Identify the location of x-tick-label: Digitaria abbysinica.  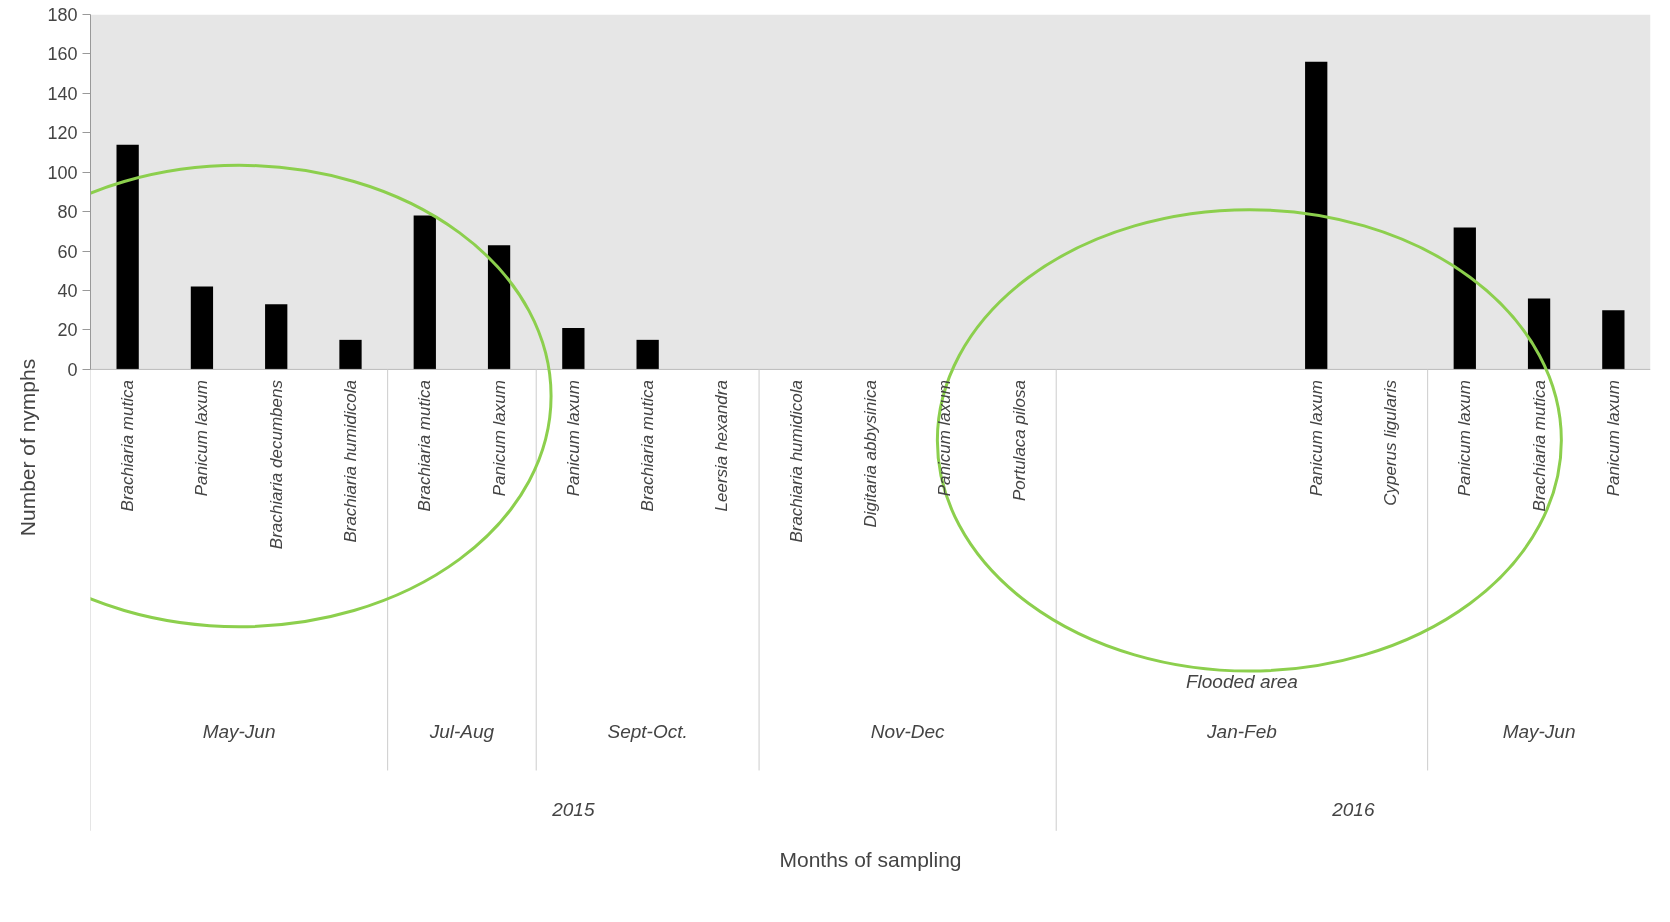
(870, 454).